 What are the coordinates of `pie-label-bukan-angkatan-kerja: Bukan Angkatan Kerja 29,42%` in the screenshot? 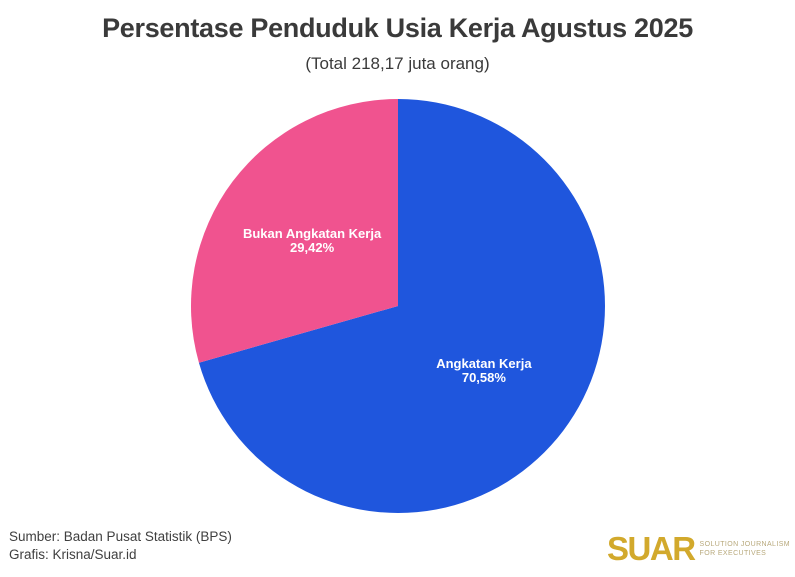 It's located at (312, 240).